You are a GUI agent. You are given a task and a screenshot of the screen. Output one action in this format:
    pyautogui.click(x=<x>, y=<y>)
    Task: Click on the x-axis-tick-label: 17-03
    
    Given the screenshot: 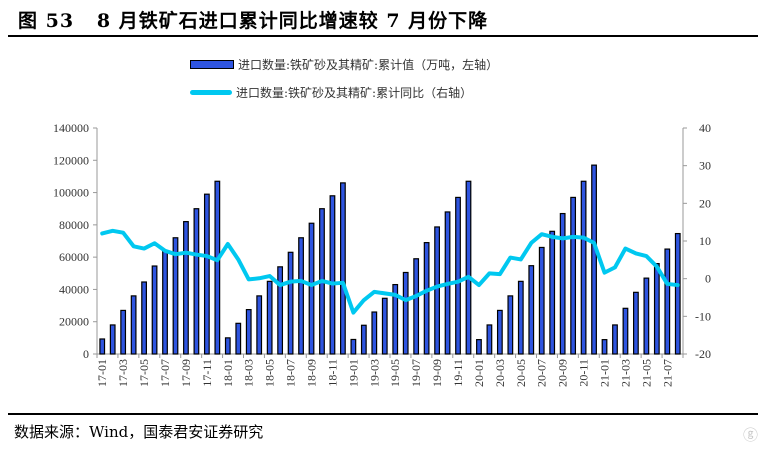 What is the action you would take?
    pyautogui.click(x=123, y=373)
    